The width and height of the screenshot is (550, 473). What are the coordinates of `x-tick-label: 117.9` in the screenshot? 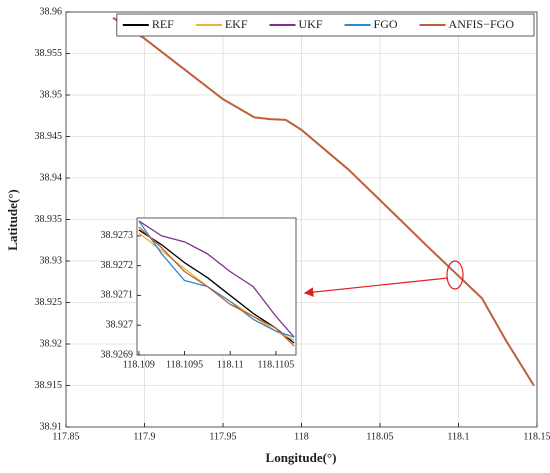 It's located at (144, 436).